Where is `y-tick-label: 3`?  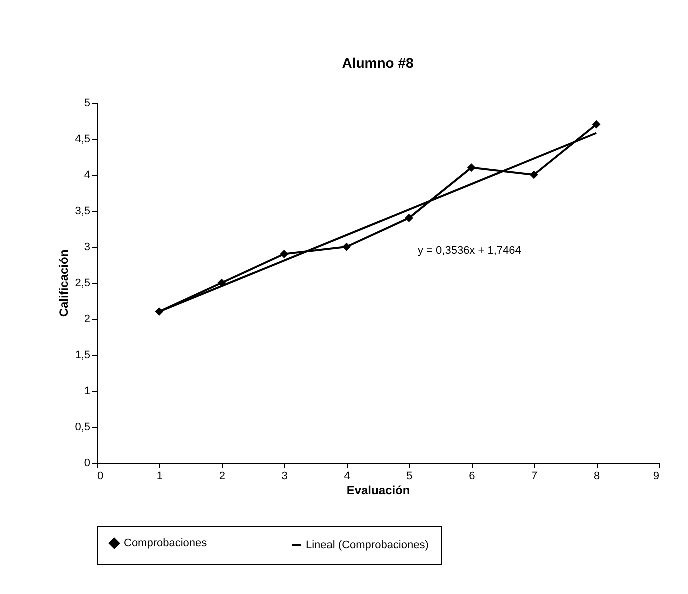 y-tick-label: 3 is located at coordinates (87, 248).